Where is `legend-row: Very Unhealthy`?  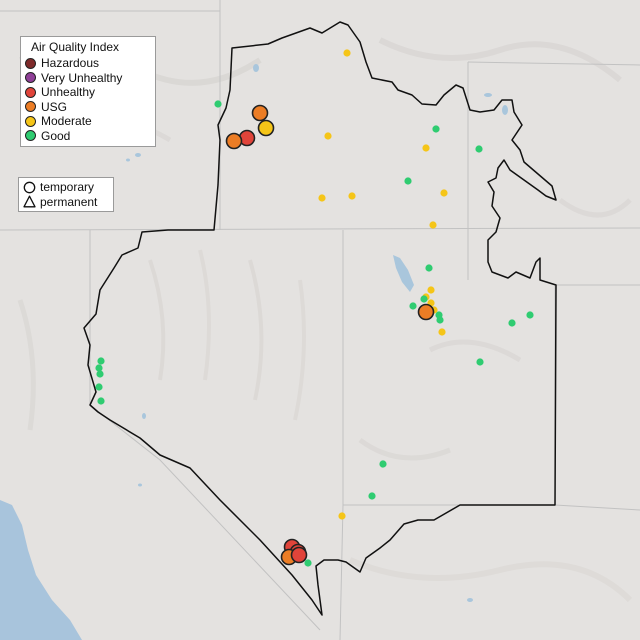
legend-row: Very Unhealthy is located at coordinates (87, 78).